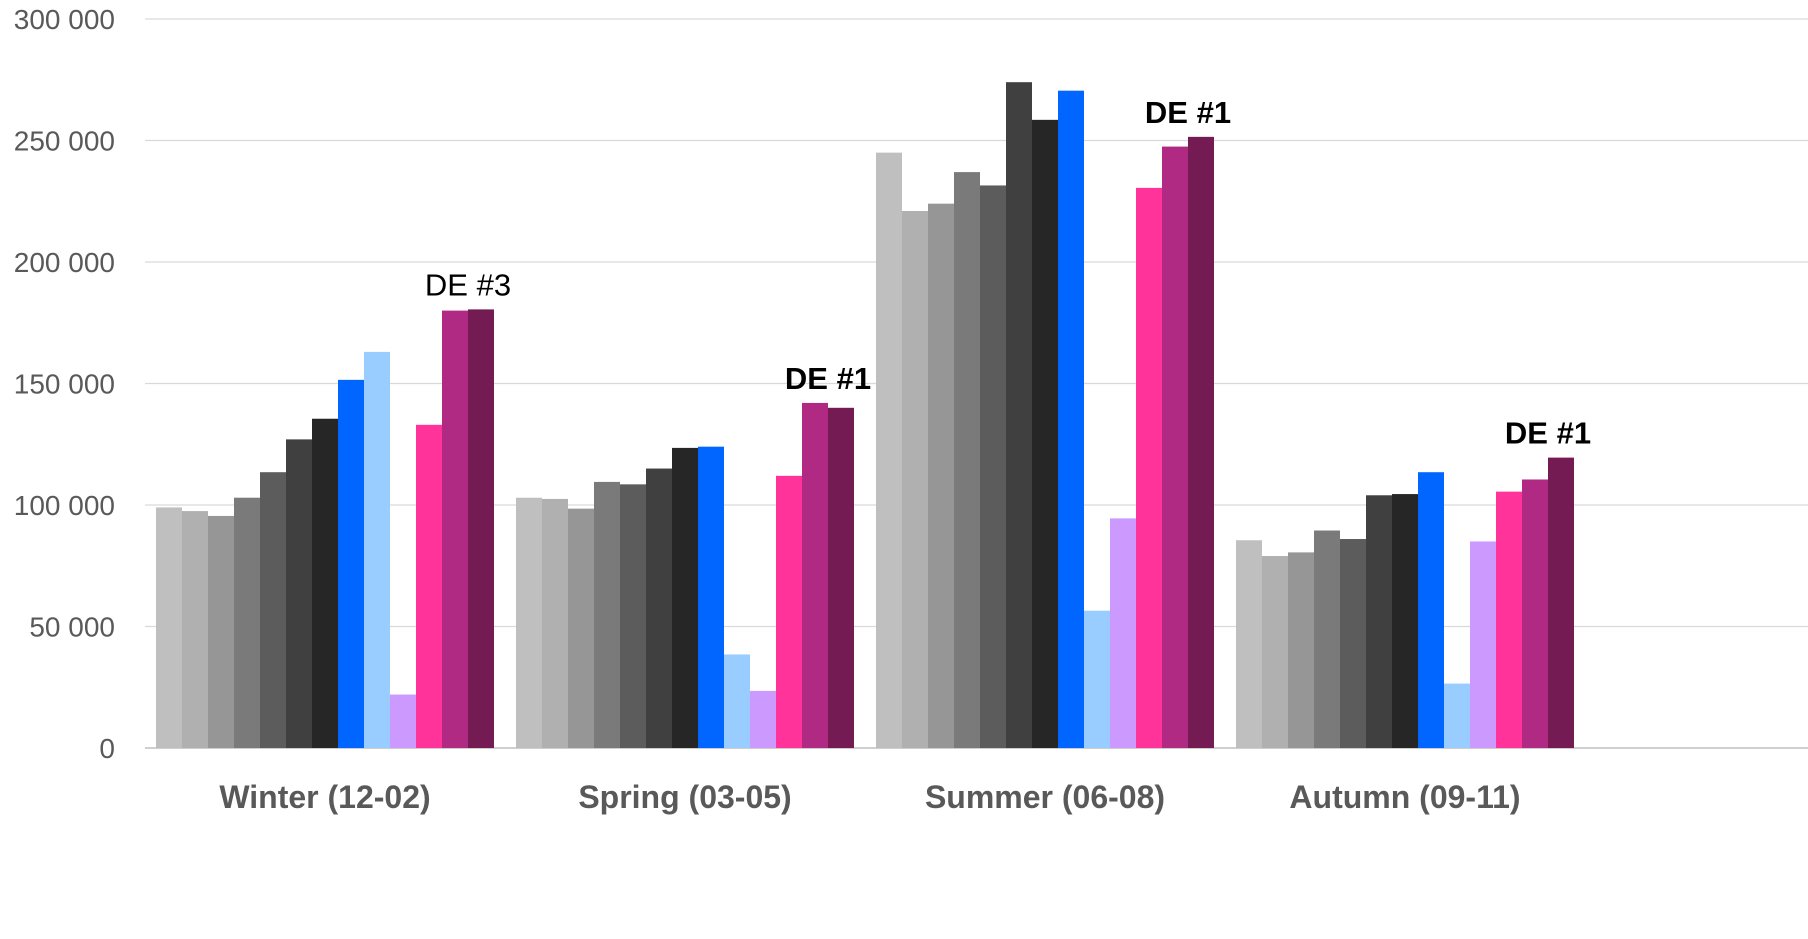 This screenshot has height=939, width=1808. What do you see at coordinates (1045, 797) in the screenshot?
I see `x-category-label: Summer (06-08)` at bounding box center [1045, 797].